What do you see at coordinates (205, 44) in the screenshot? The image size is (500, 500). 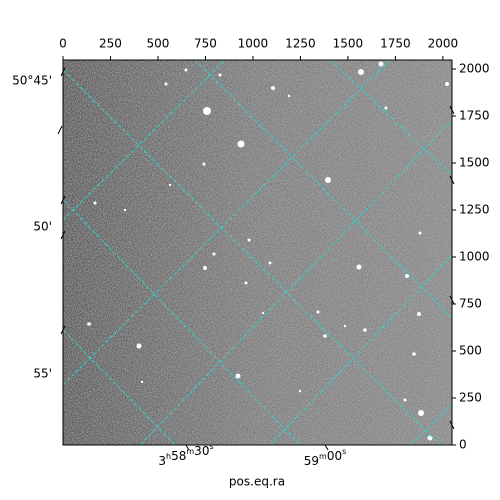 I see `x-tick-label: 750` at bounding box center [205, 44].